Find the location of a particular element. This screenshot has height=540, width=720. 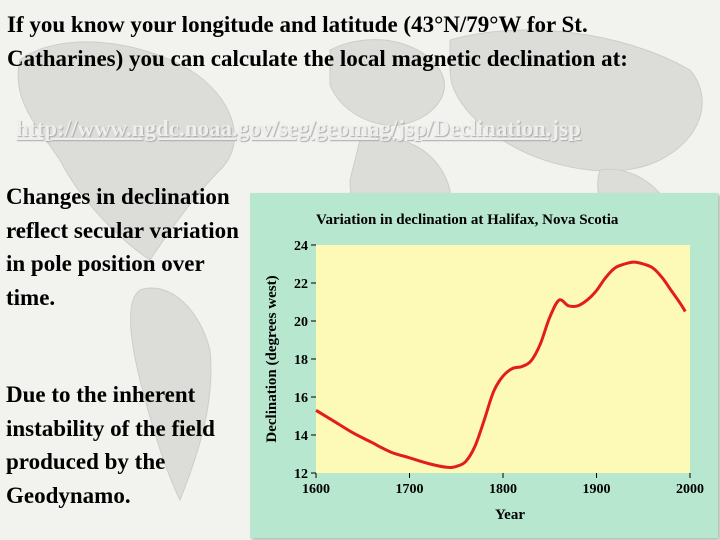

y-tick-label: 12 is located at coordinates (301, 474).